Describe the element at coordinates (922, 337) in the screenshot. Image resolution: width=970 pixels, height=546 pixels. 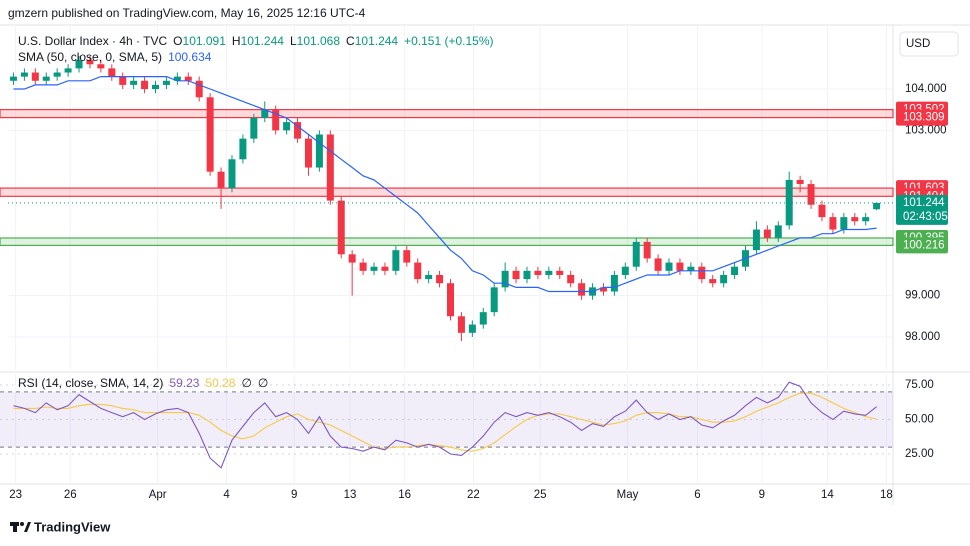
I see `y-tick-label: 98.000` at that location.